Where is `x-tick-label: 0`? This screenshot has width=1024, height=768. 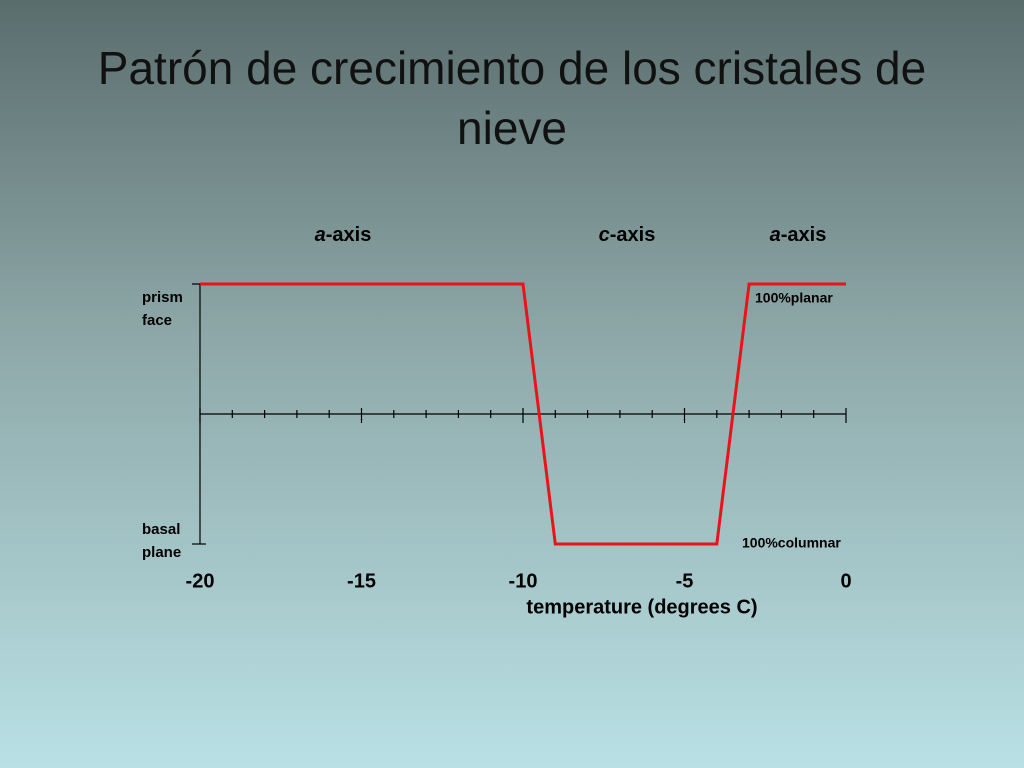
x-tick-label: 0 is located at coordinates (845, 581).